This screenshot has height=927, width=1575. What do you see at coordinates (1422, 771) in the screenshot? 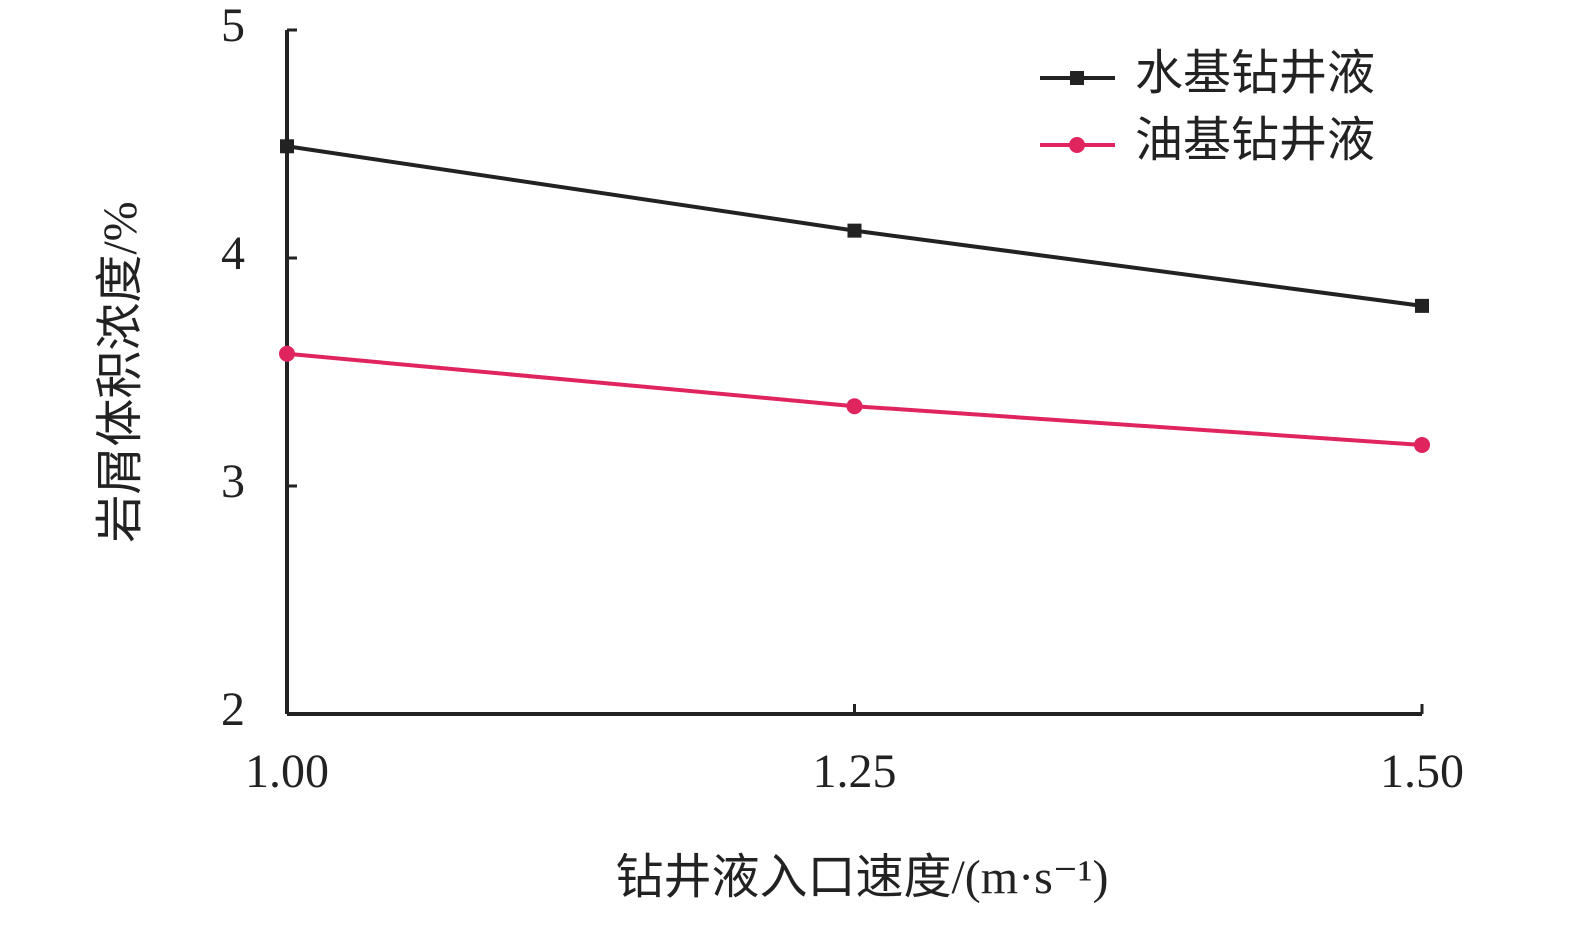
I see `x-tick-label: 1.50` at bounding box center [1422, 771].